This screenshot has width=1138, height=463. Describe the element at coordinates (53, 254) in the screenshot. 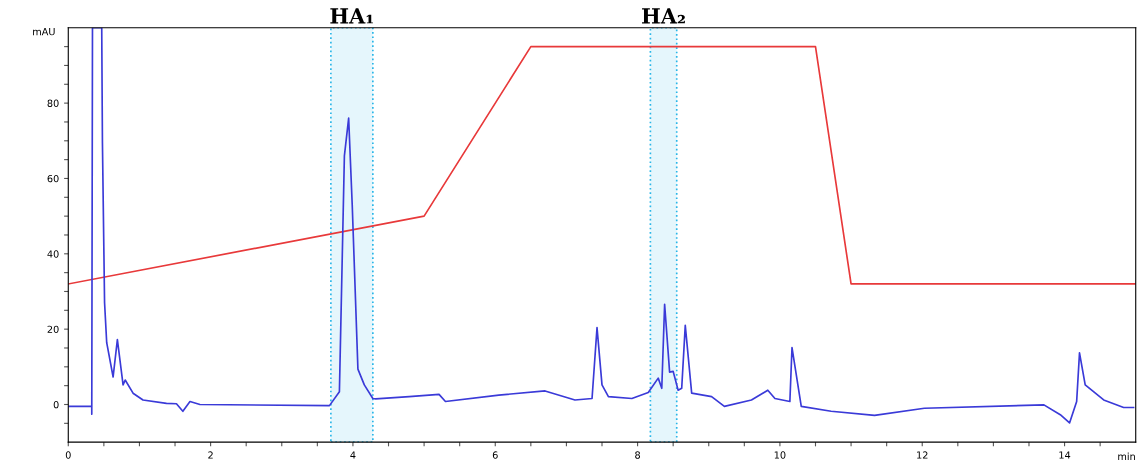

I see `y-tick-label: 40` at that location.